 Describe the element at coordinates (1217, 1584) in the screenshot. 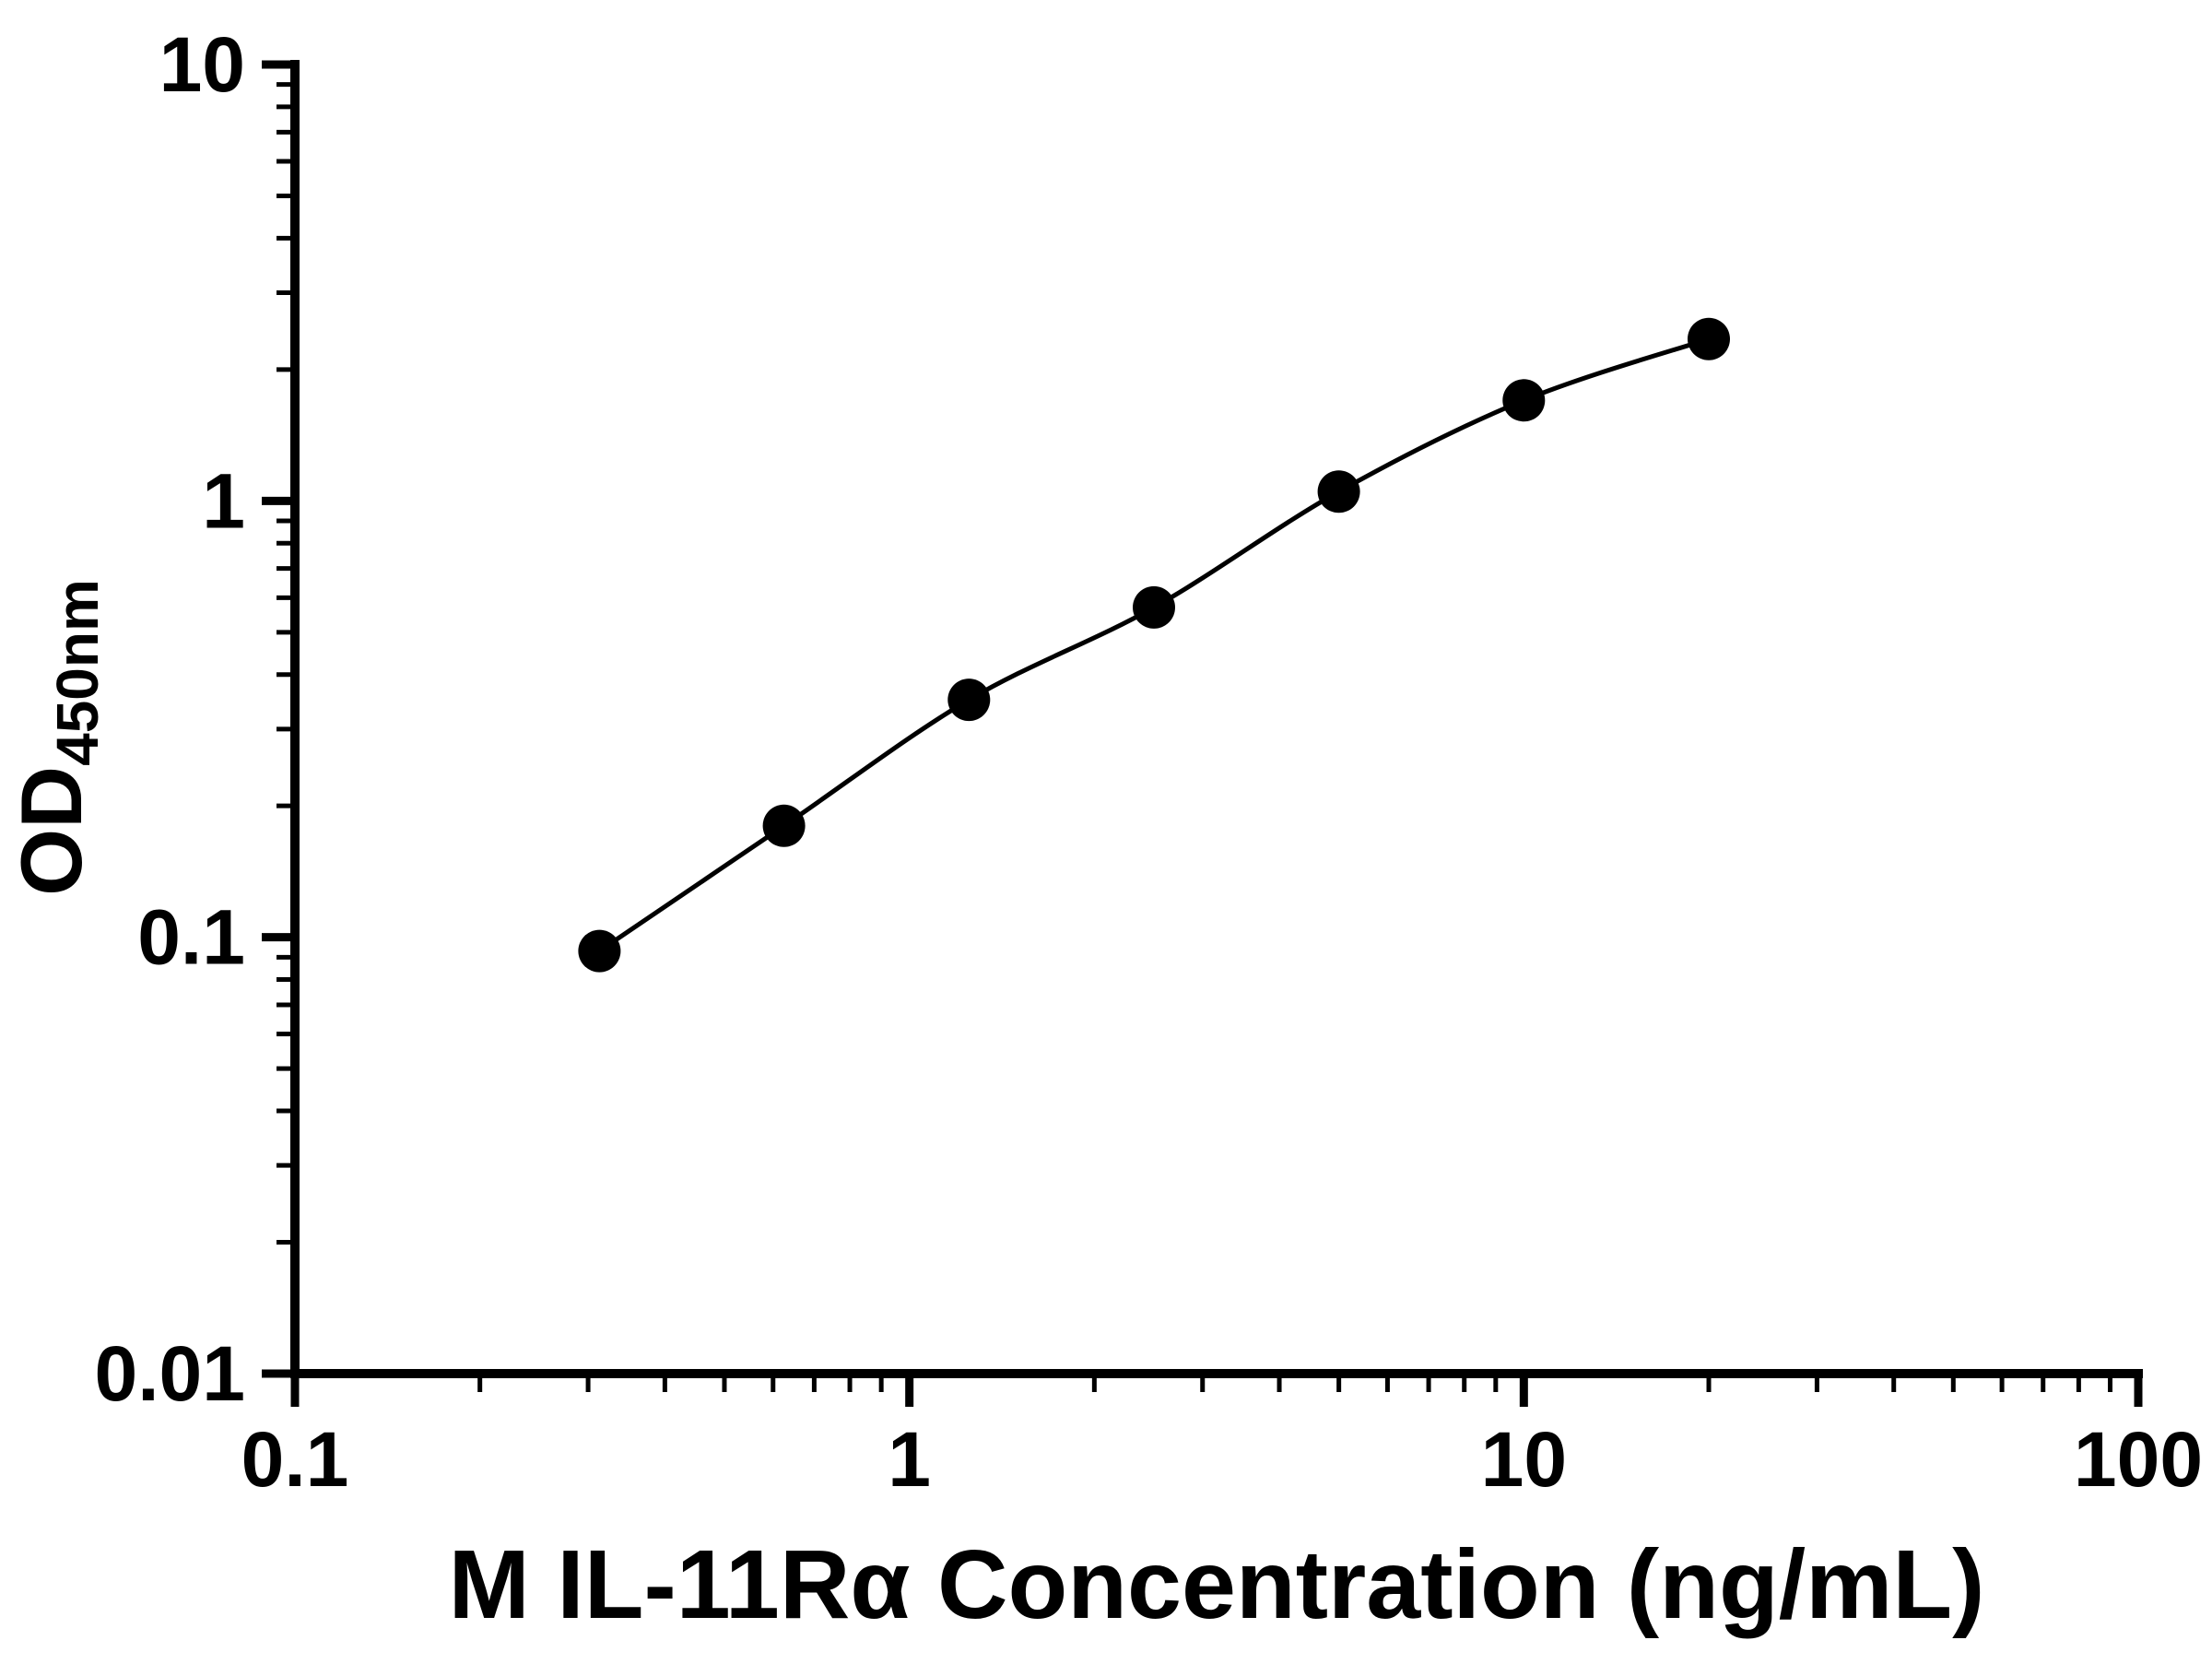

I see `x-axis-title: M IL-11Rα Concentration (ng/mL)` at that location.